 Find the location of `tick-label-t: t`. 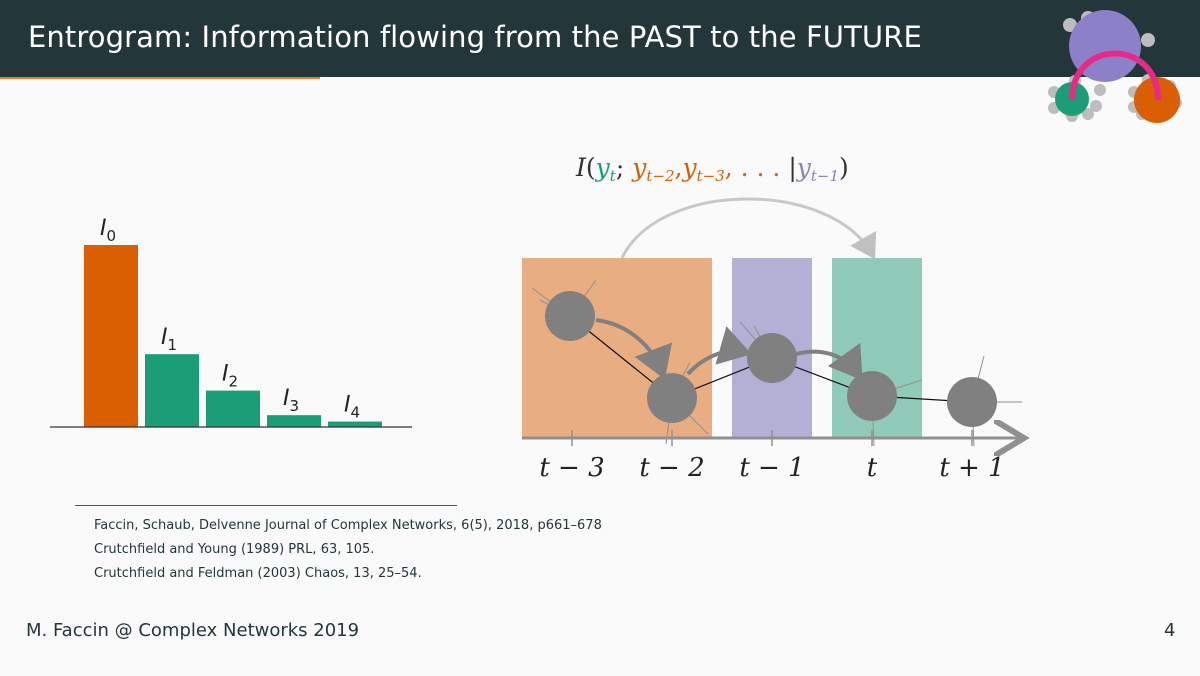

tick-label-t: t is located at coordinates (872, 468).